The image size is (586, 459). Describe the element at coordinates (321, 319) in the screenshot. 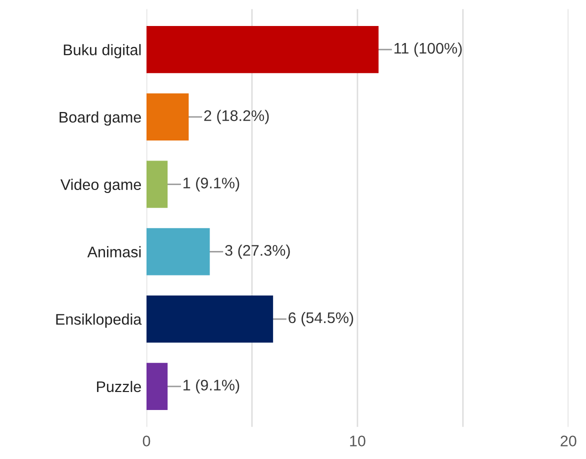

I see `data-label: 6 (54.5%)` at that location.